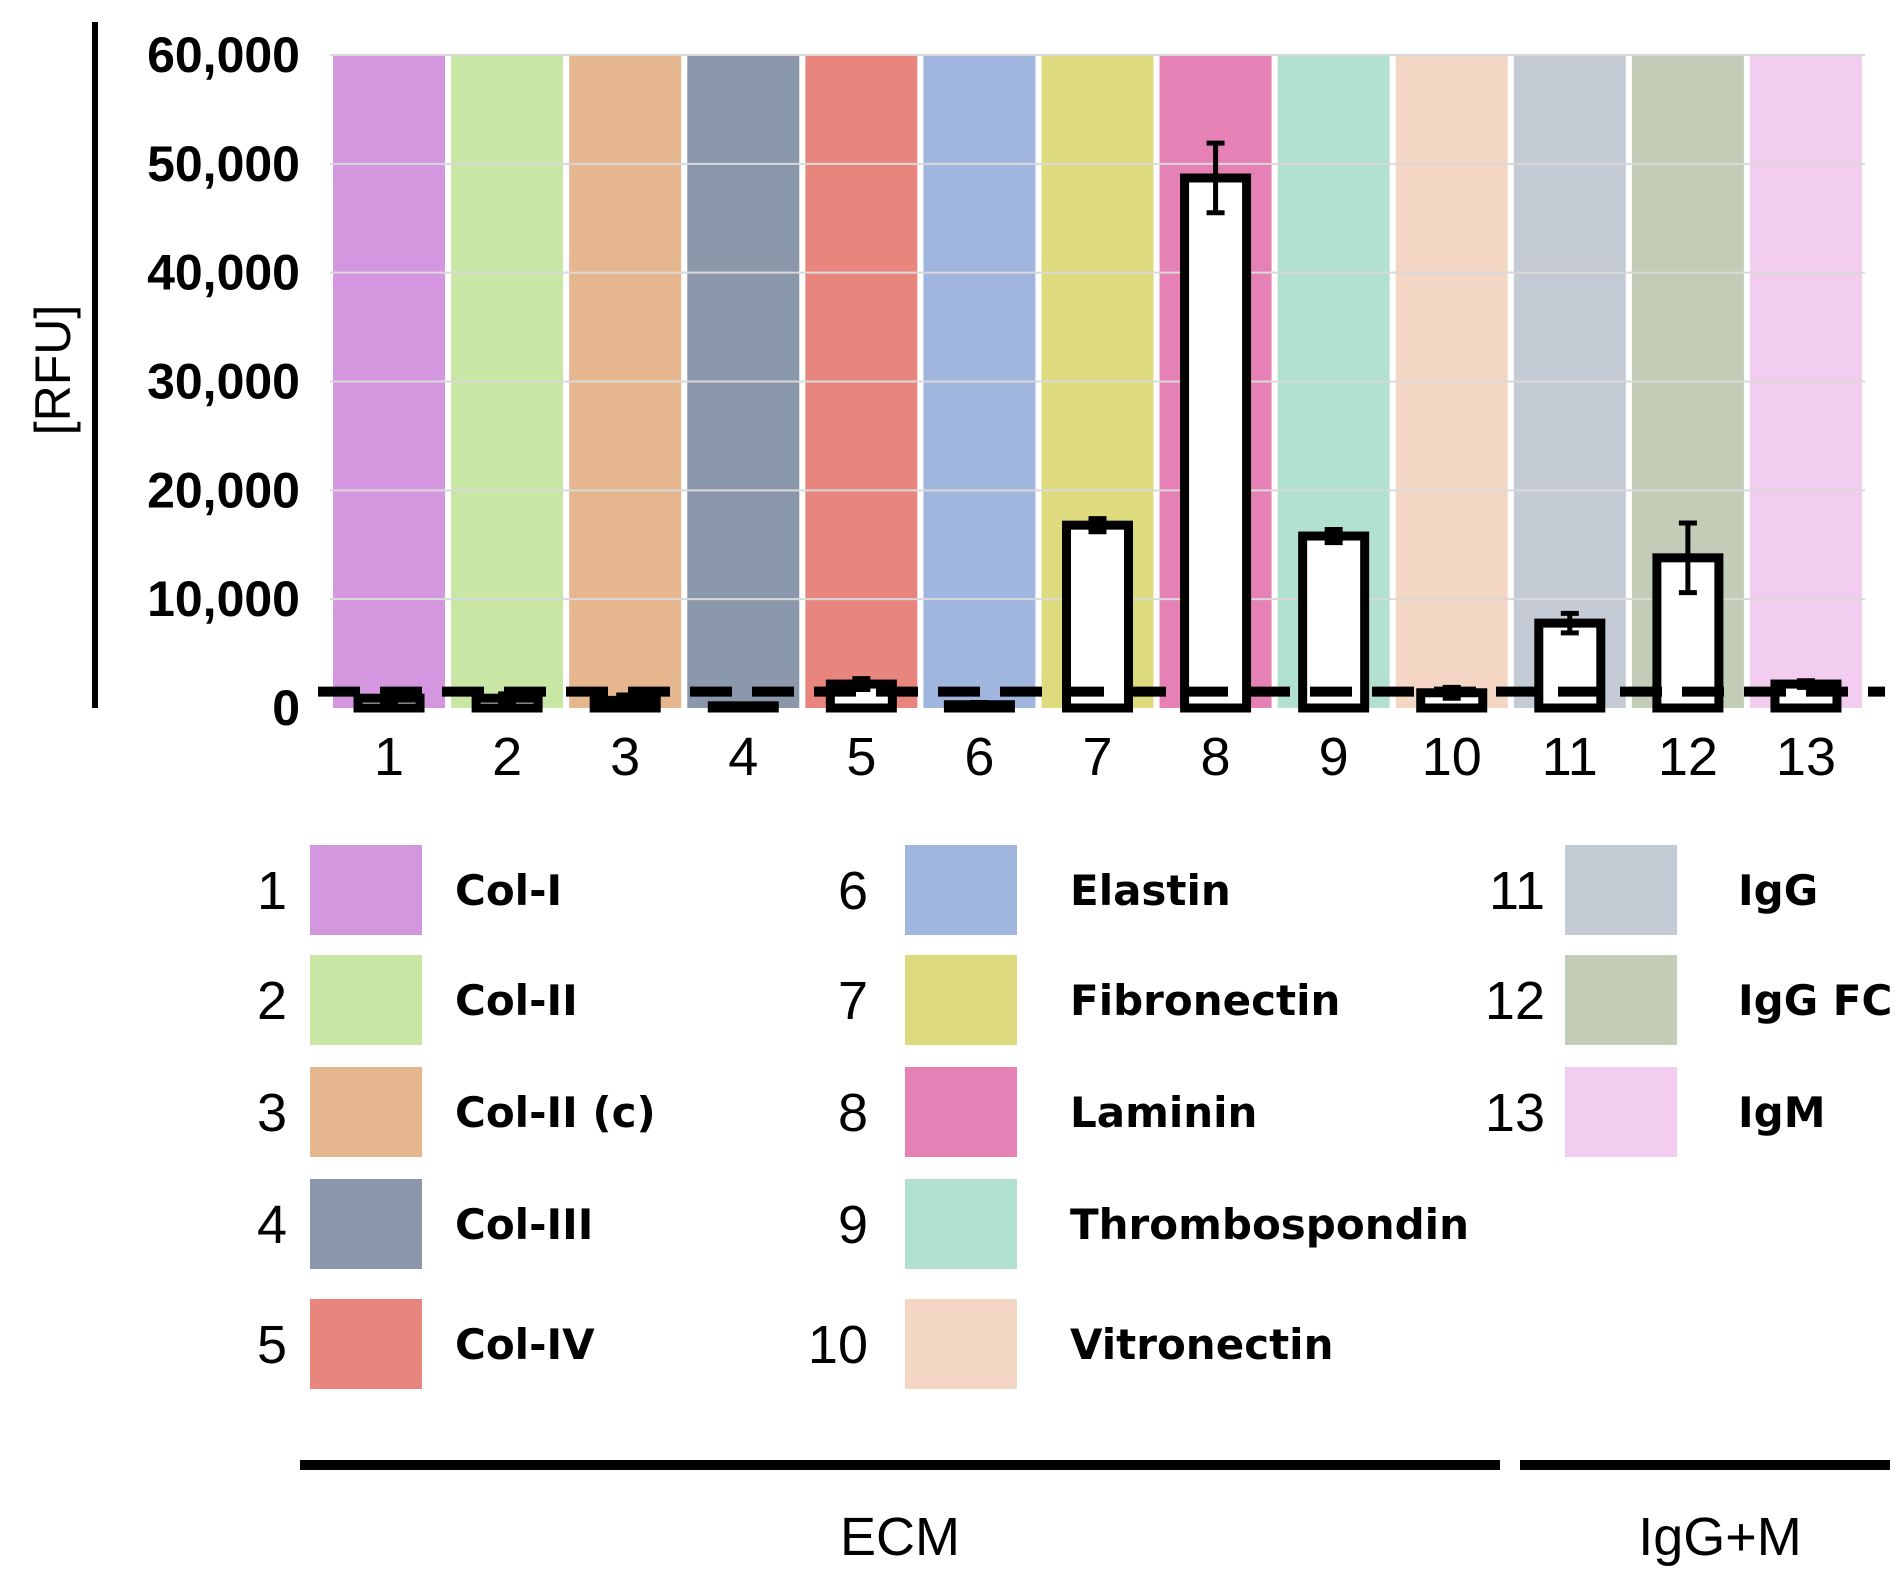 Image resolution: width=1901 pixels, height=1573 pixels. Describe the element at coordinates (900, 1537) in the screenshot. I see `group-label: ECM` at that location.